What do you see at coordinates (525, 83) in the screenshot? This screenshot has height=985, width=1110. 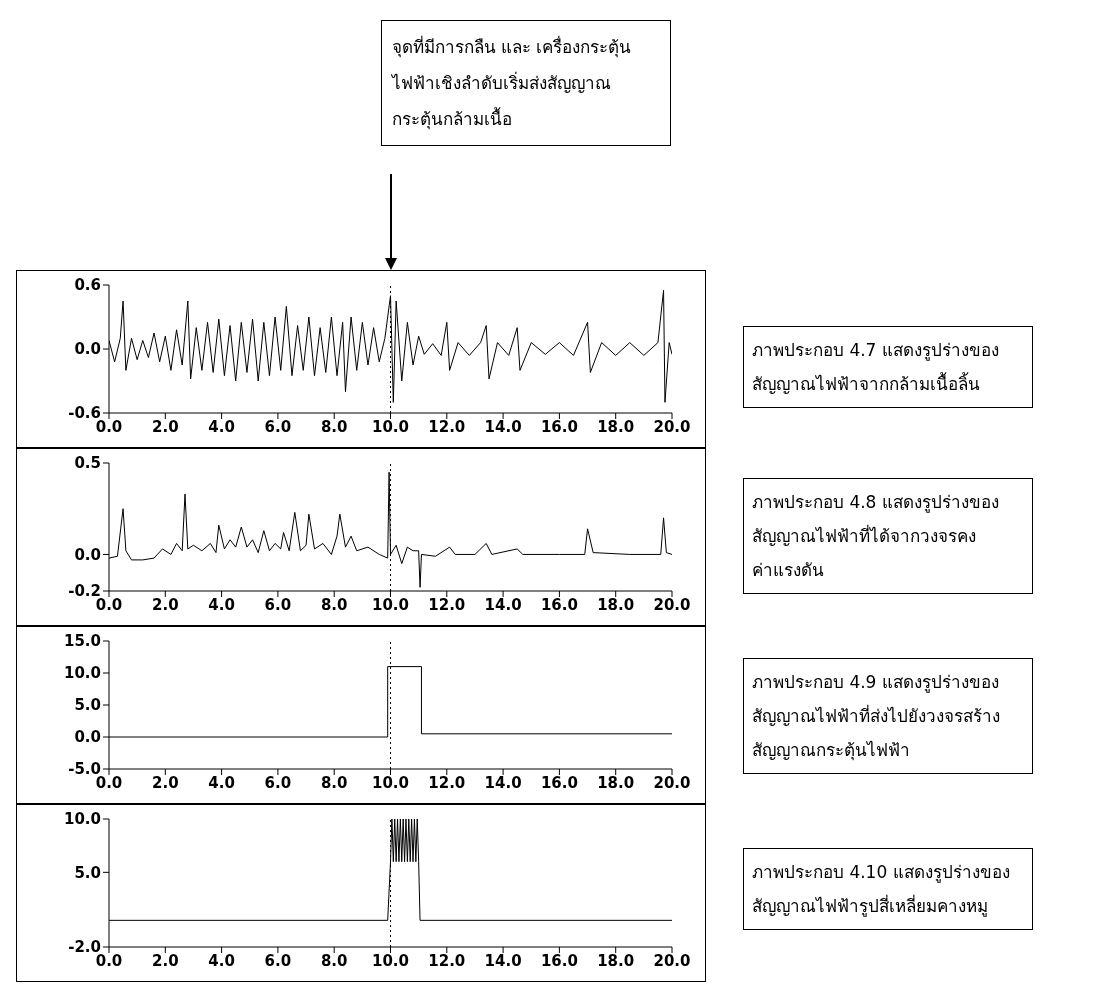 I see `text: จุดที่มีการกลืน และ เครื่องกระตุ้นไฟฟ้าเชิงลำดับเริ่มส่งสัญญาณกระตุ้นกล้ามเนื้อ` at bounding box center [525, 83].